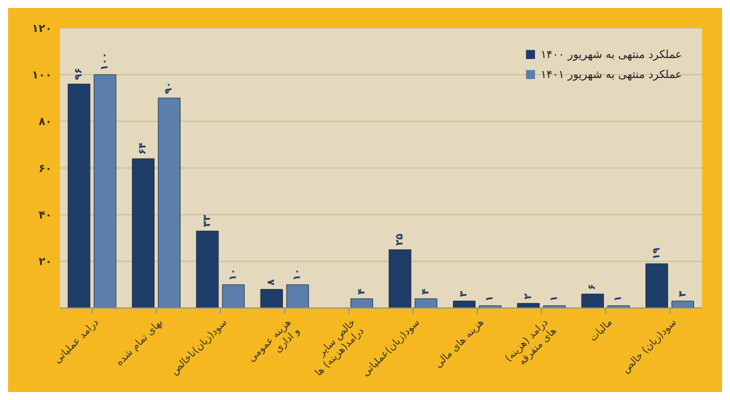  What do you see at coordinates (77, 341) in the screenshot?
I see `x-tick-label: درامد عملیاتی` at bounding box center [77, 341].